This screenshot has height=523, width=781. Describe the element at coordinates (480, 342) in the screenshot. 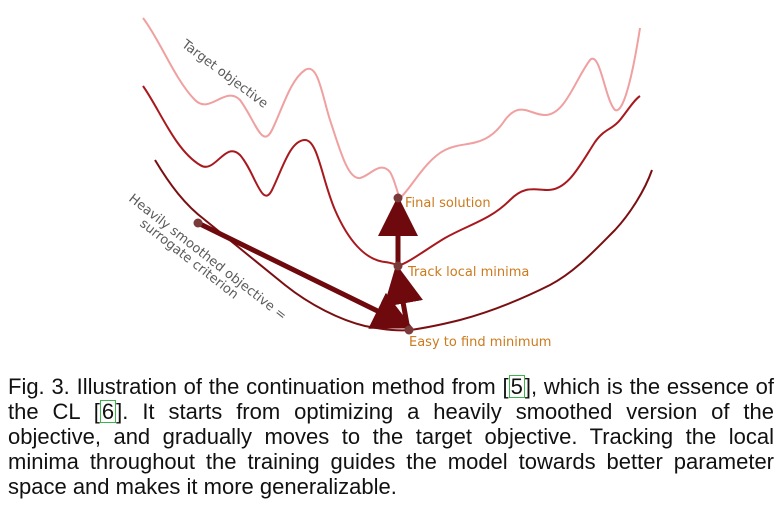

I see `easy-minimum-label: Easy to find minimum` at that location.